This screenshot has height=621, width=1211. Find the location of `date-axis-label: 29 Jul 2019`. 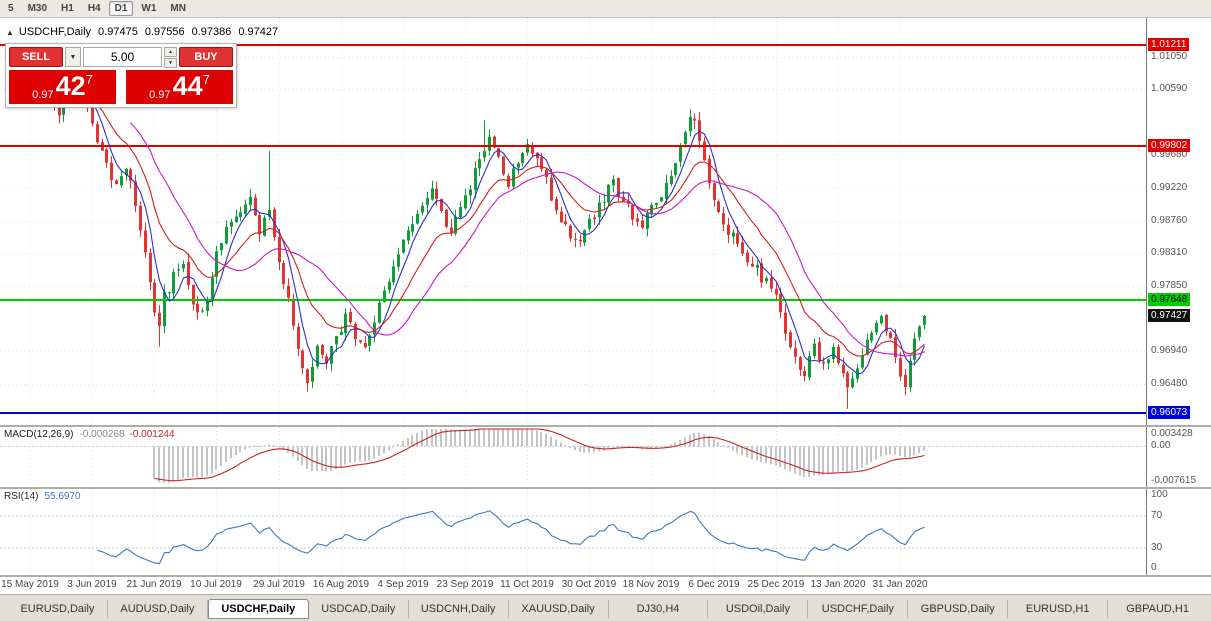

date-axis-label: 29 Jul 2019 is located at coordinates (279, 584).